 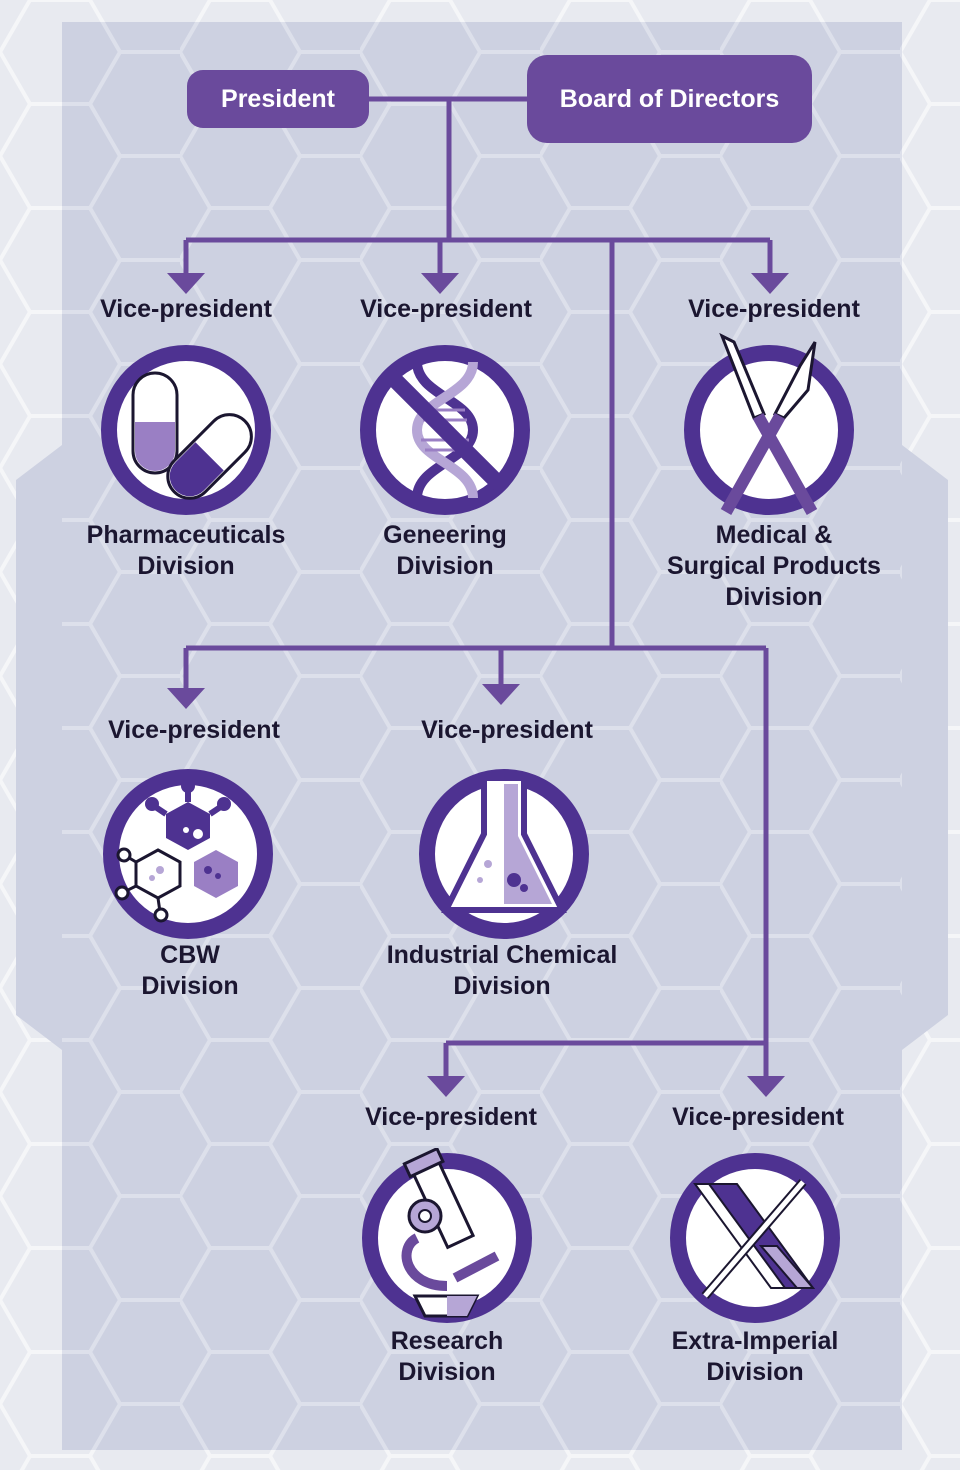 What do you see at coordinates (190, 970) in the screenshot?
I see `division-label-cbw: CBW Division` at bounding box center [190, 970].